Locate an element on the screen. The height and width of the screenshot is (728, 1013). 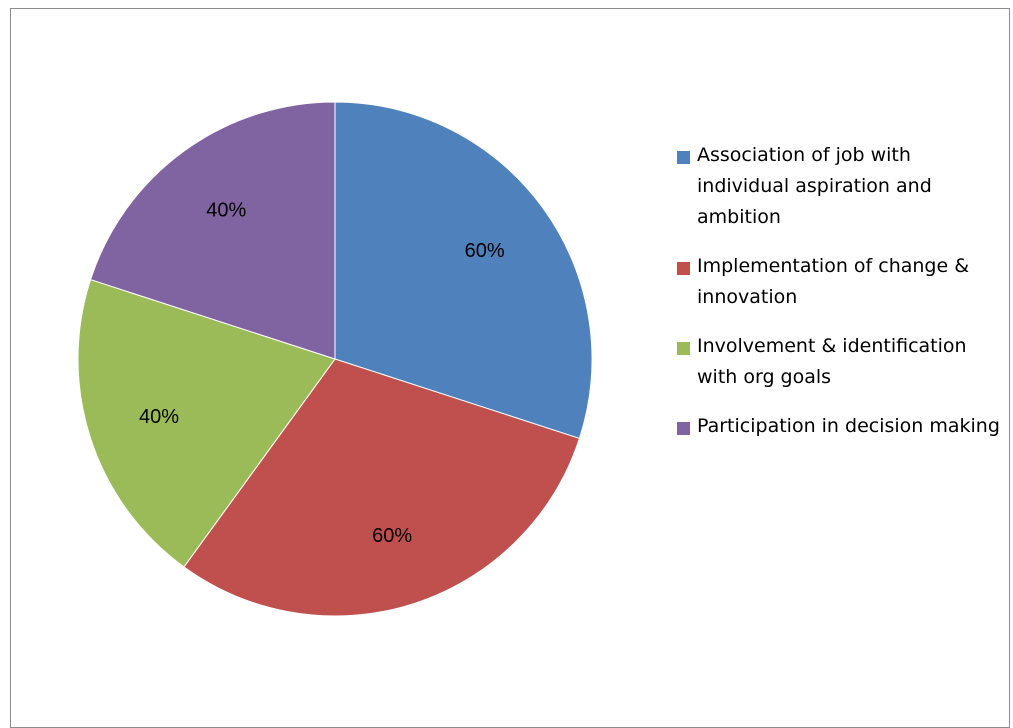
legend-item: Implementation of change & innovation is located at coordinates (840, 282).